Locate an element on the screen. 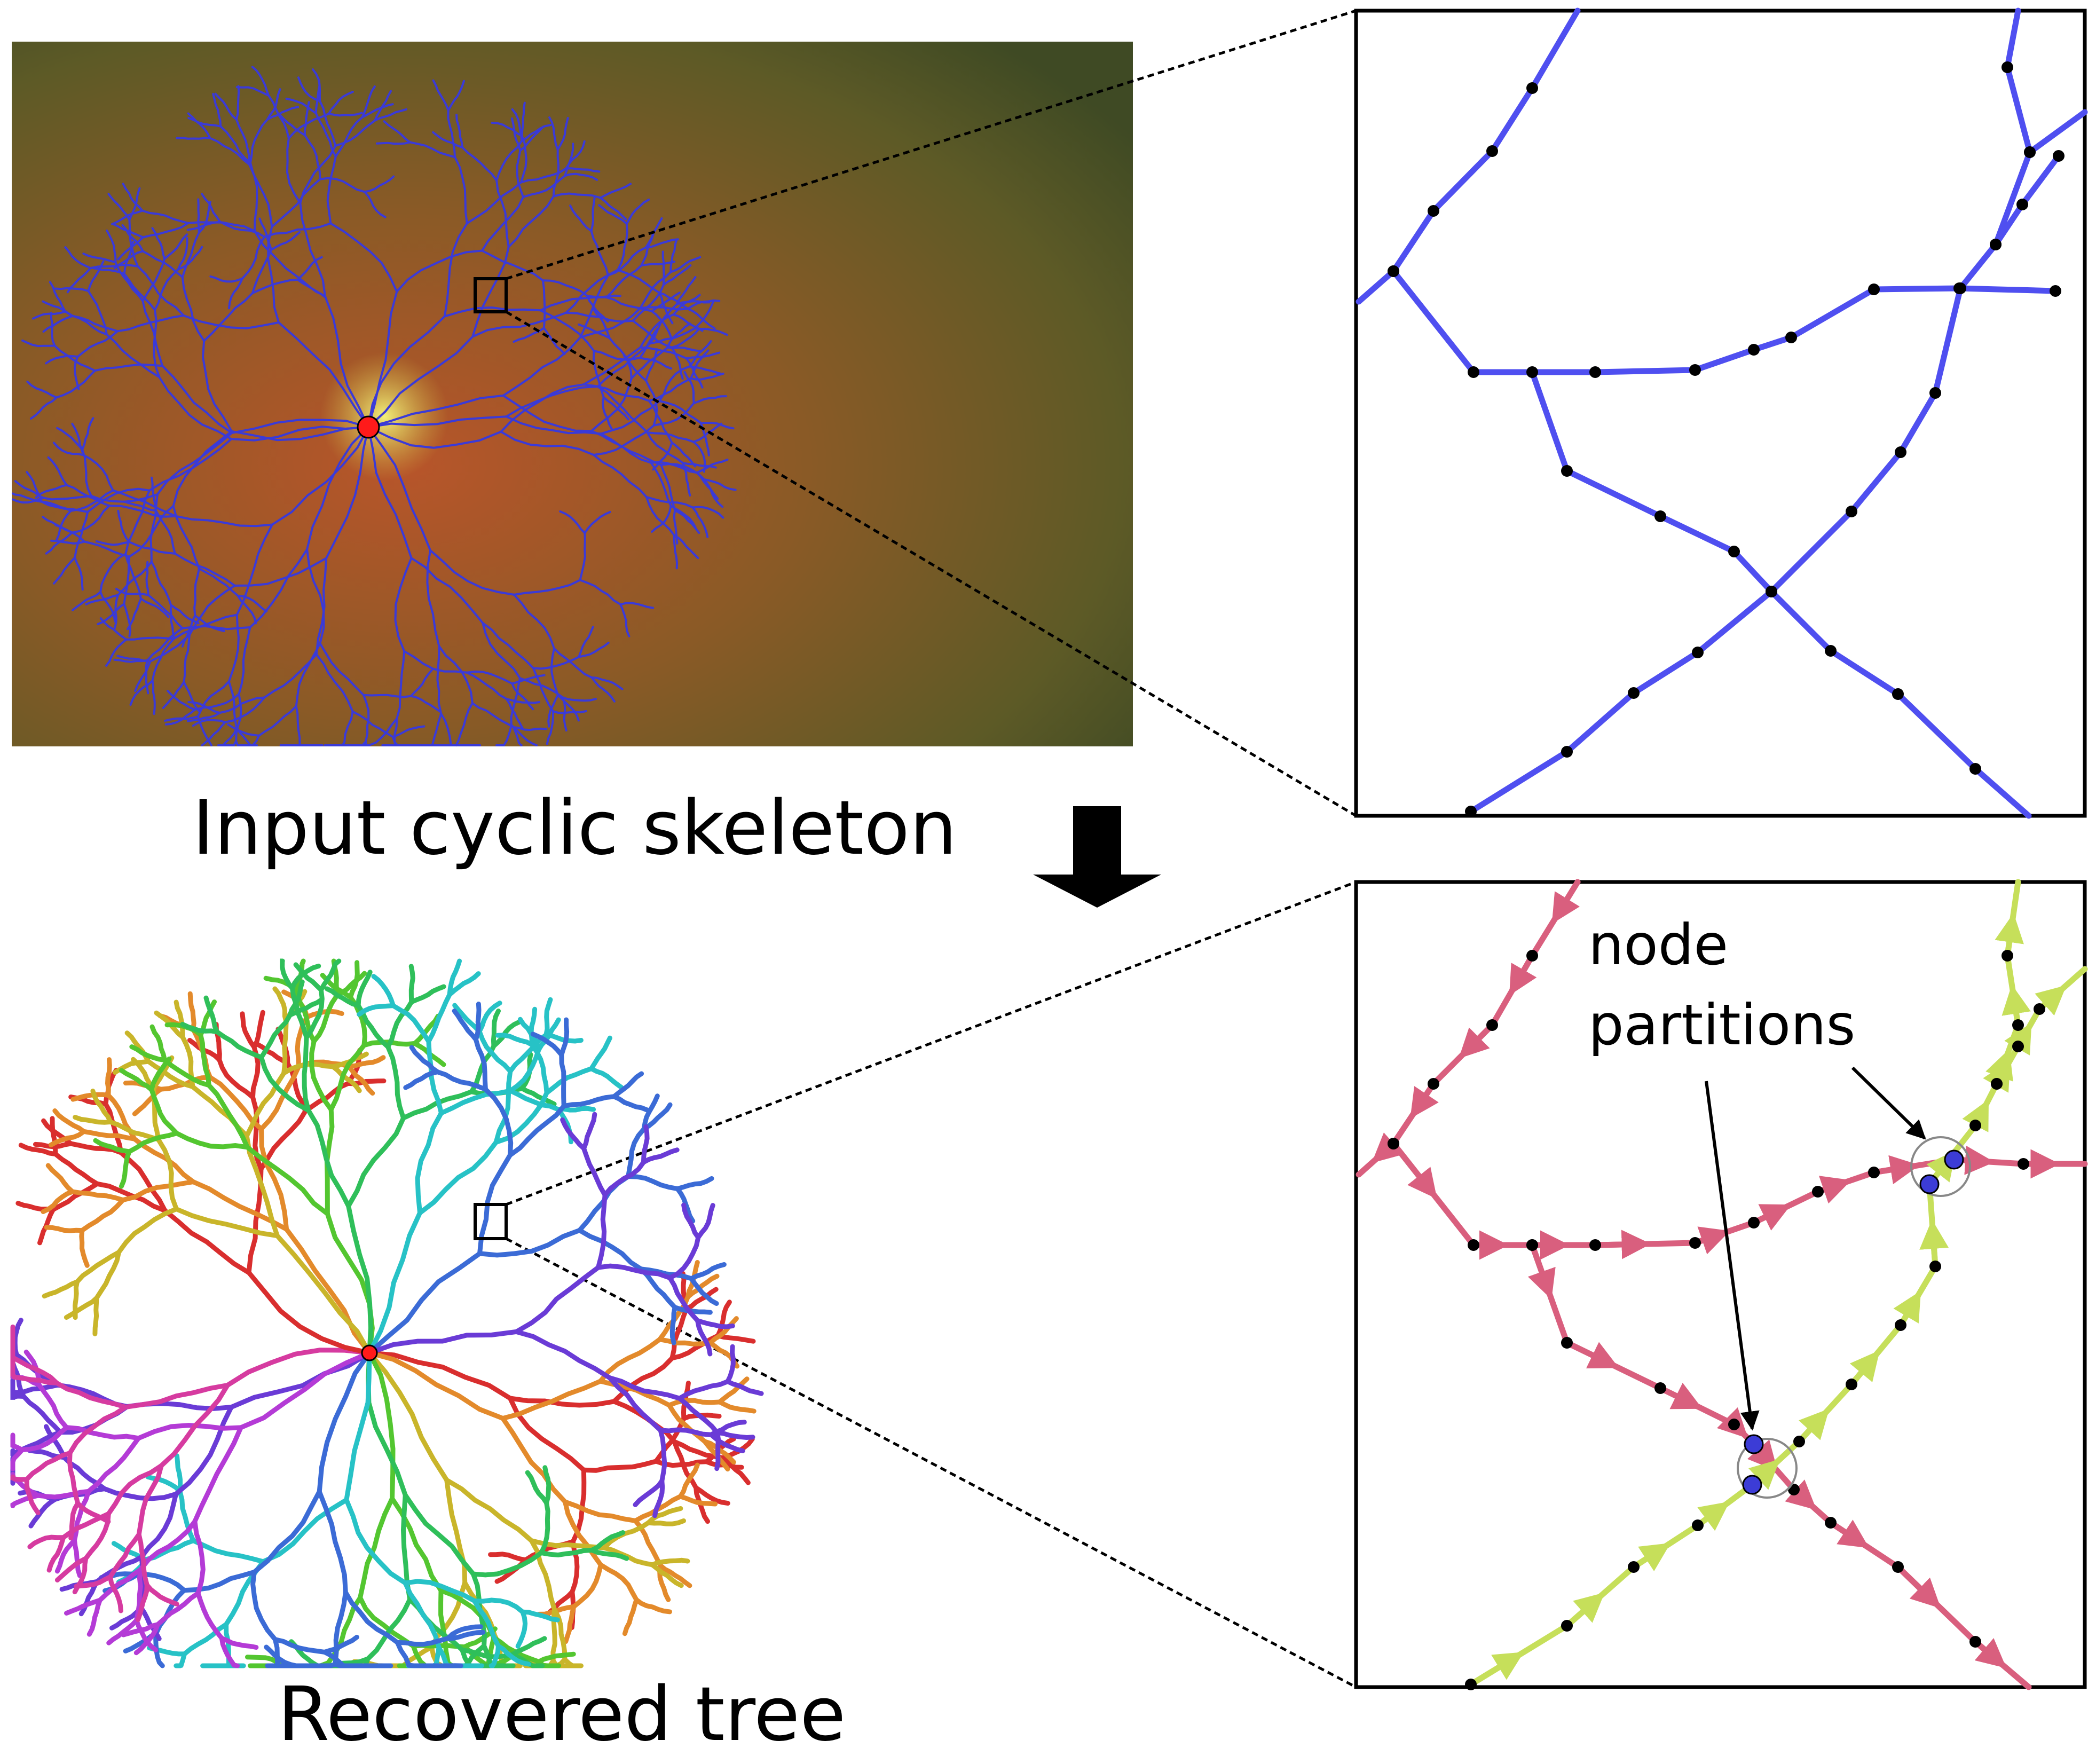  red-edge-arrow is located at coordinates (1620, 1244).